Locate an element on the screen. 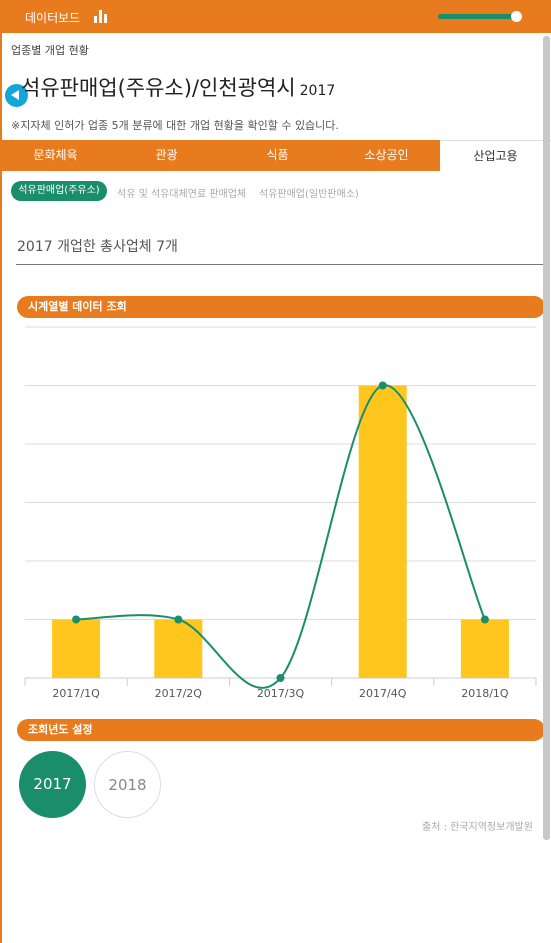 This screenshot has height=943, width=551. tab-culture-sports: 문화체육 is located at coordinates (55, 155).